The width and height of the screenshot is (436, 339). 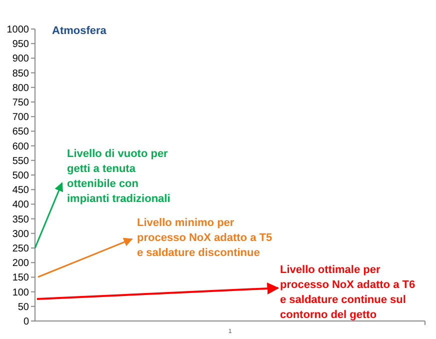 What do you see at coordinates (21, 176) in the screenshot?
I see `y-tick-label: 500` at bounding box center [21, 176].